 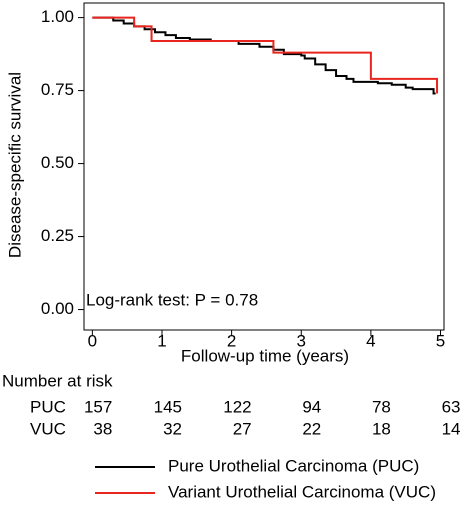 I want to click on risk-row-label: PUC, so click(x=48, y=406).